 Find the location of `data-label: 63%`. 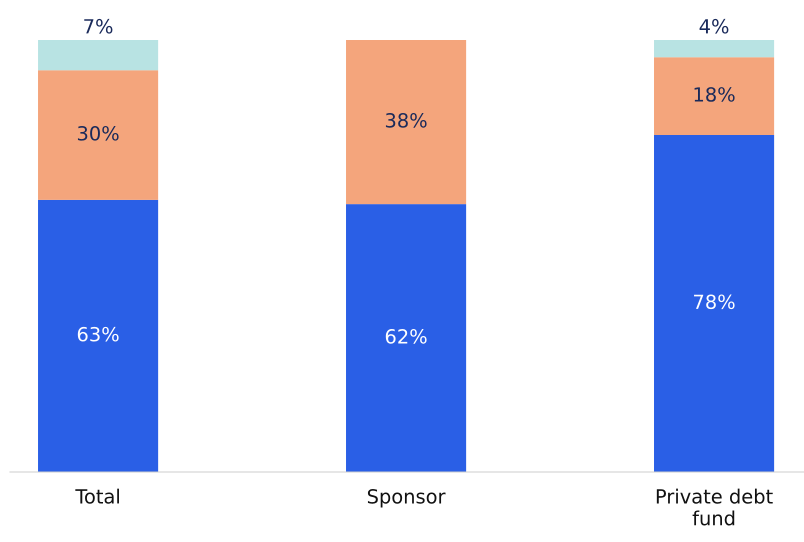

data-label: 63% is located at coordinates (98, 334).